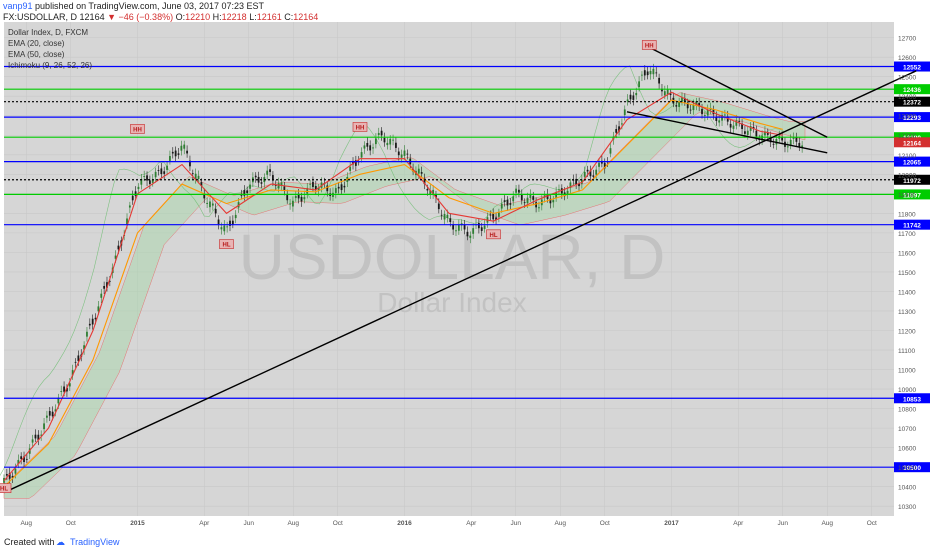  I want to click on symbol-label: FX:USDOLLAR, D, so click(40, 17).